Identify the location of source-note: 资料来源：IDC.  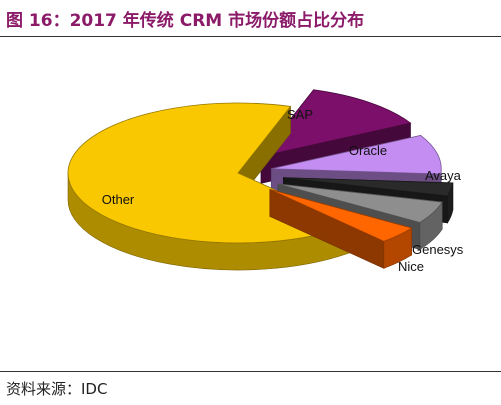
(57, 389).